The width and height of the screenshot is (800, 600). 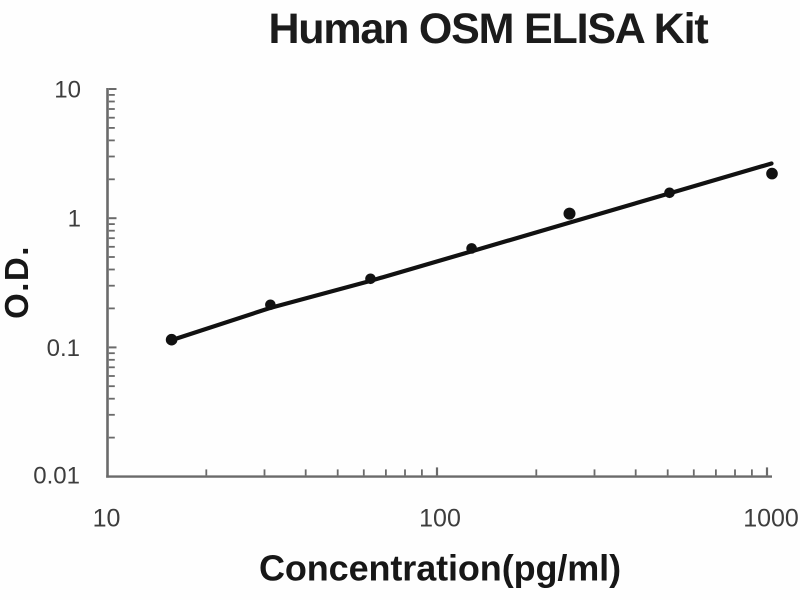 What do you see at coordinates (488, 29) in the screenshot?
I see `svg-text: Human OSM ELISA Kit` at bounding box center [488, 29].